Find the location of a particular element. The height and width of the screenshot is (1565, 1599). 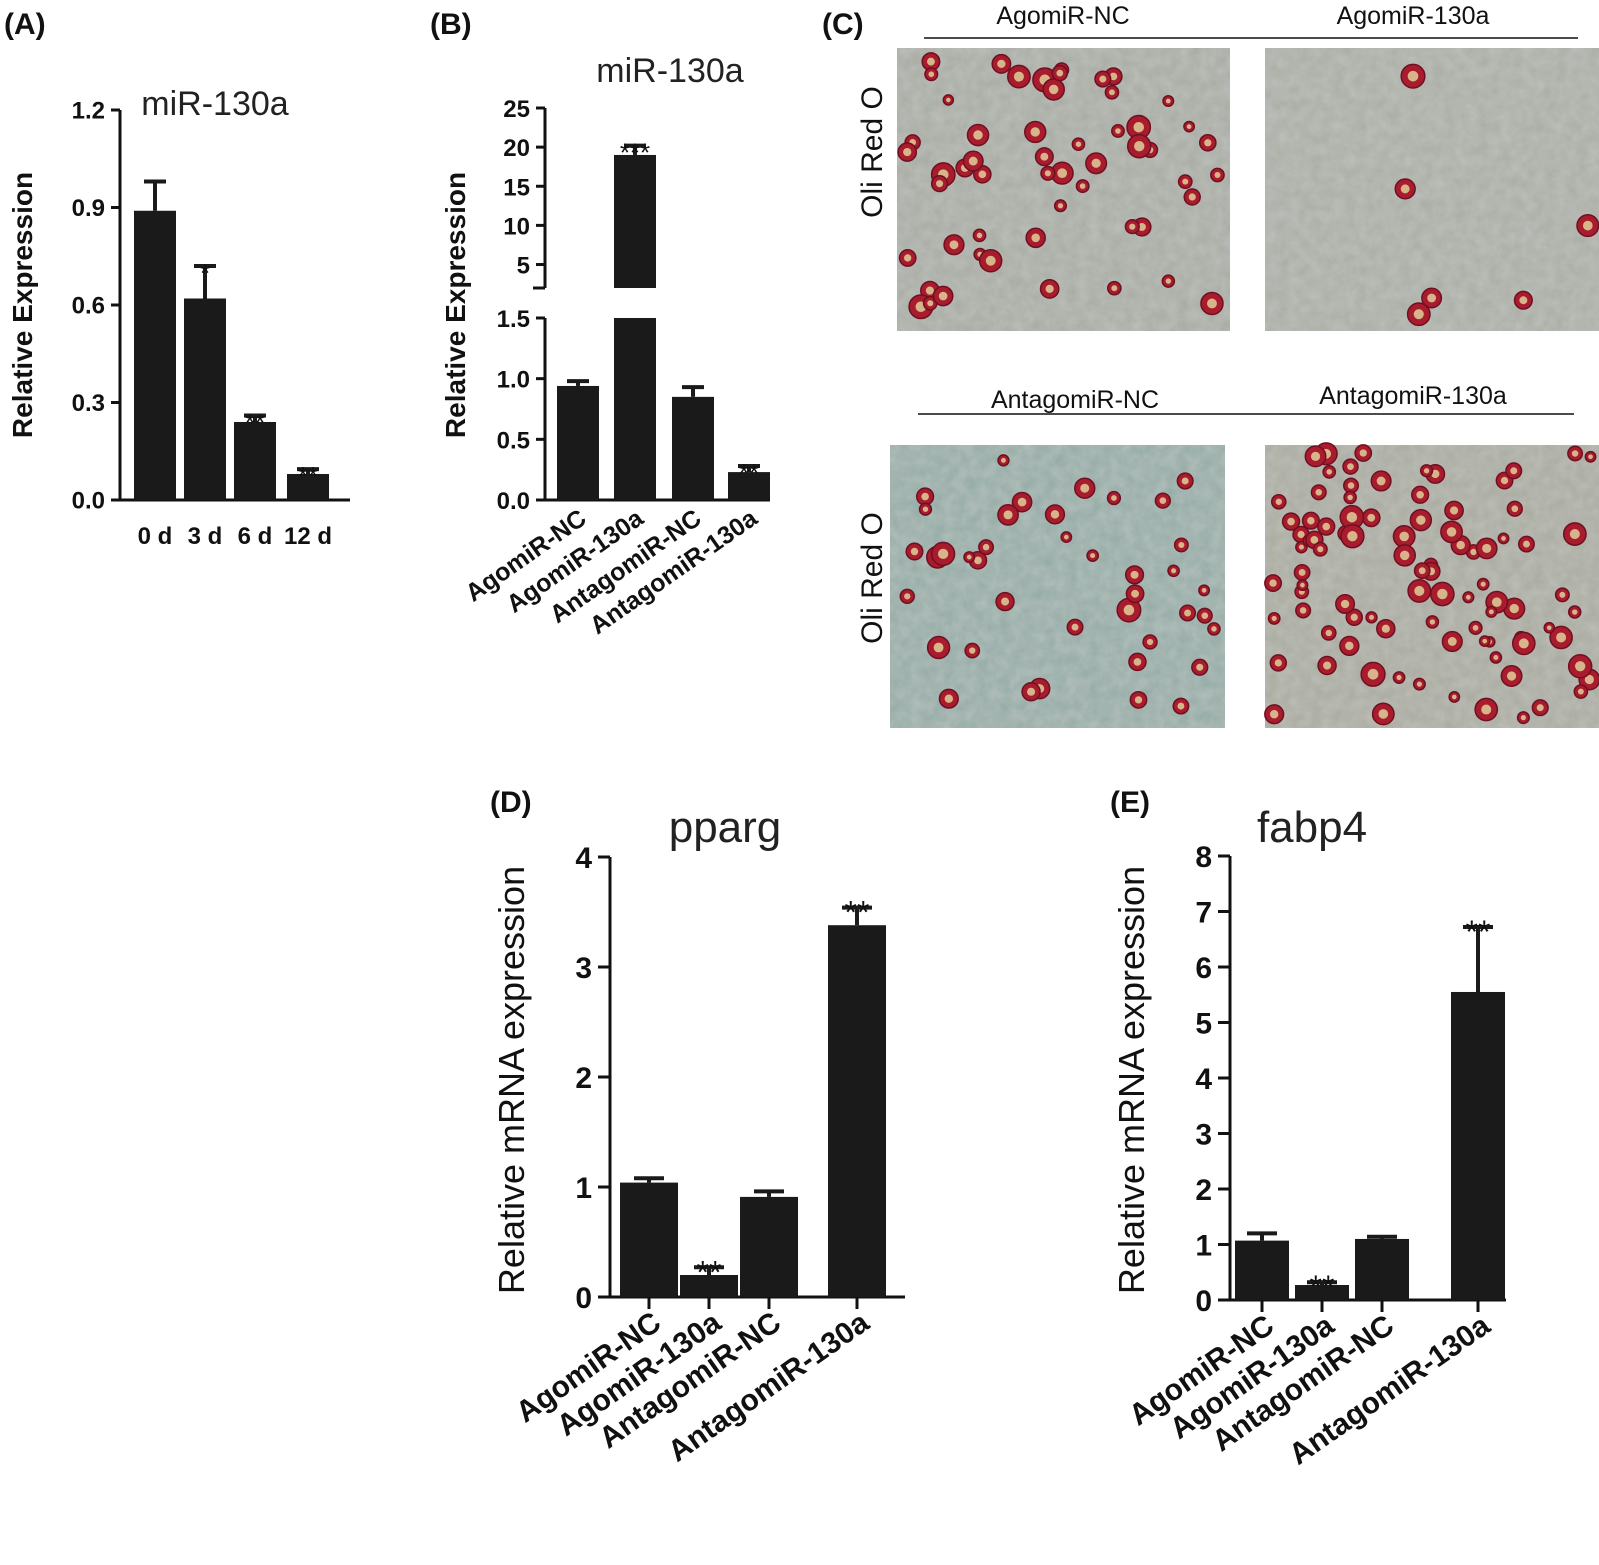

chart-a-title: miR-130a is located at coordinates (214, 104).